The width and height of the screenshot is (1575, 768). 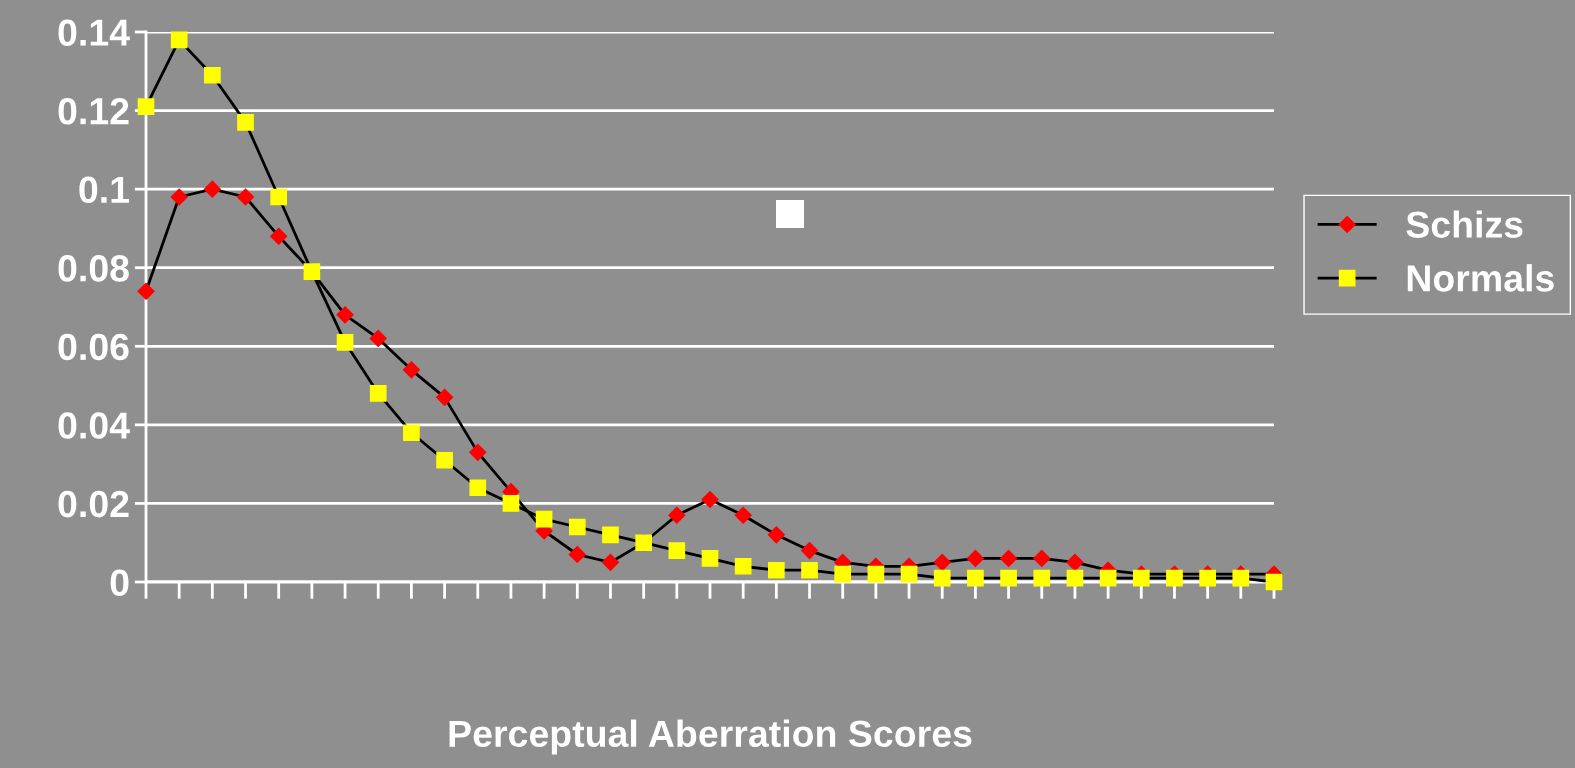 What do you see at coordinates (93, 347) in the screenshot?
I see `y-tick-label: 0.06` at bounding box center [93, 347].